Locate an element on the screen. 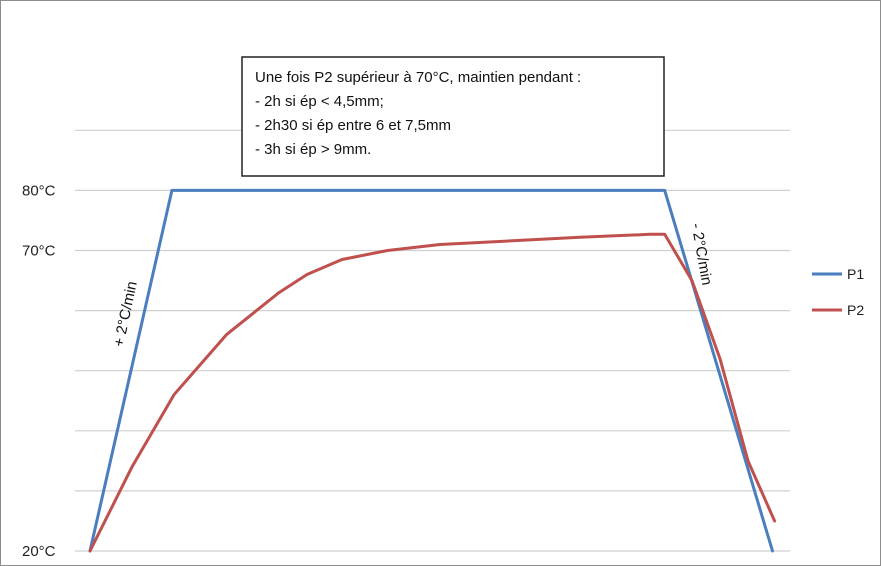  legend: P1 P2 is located at coordinates (838, 292).